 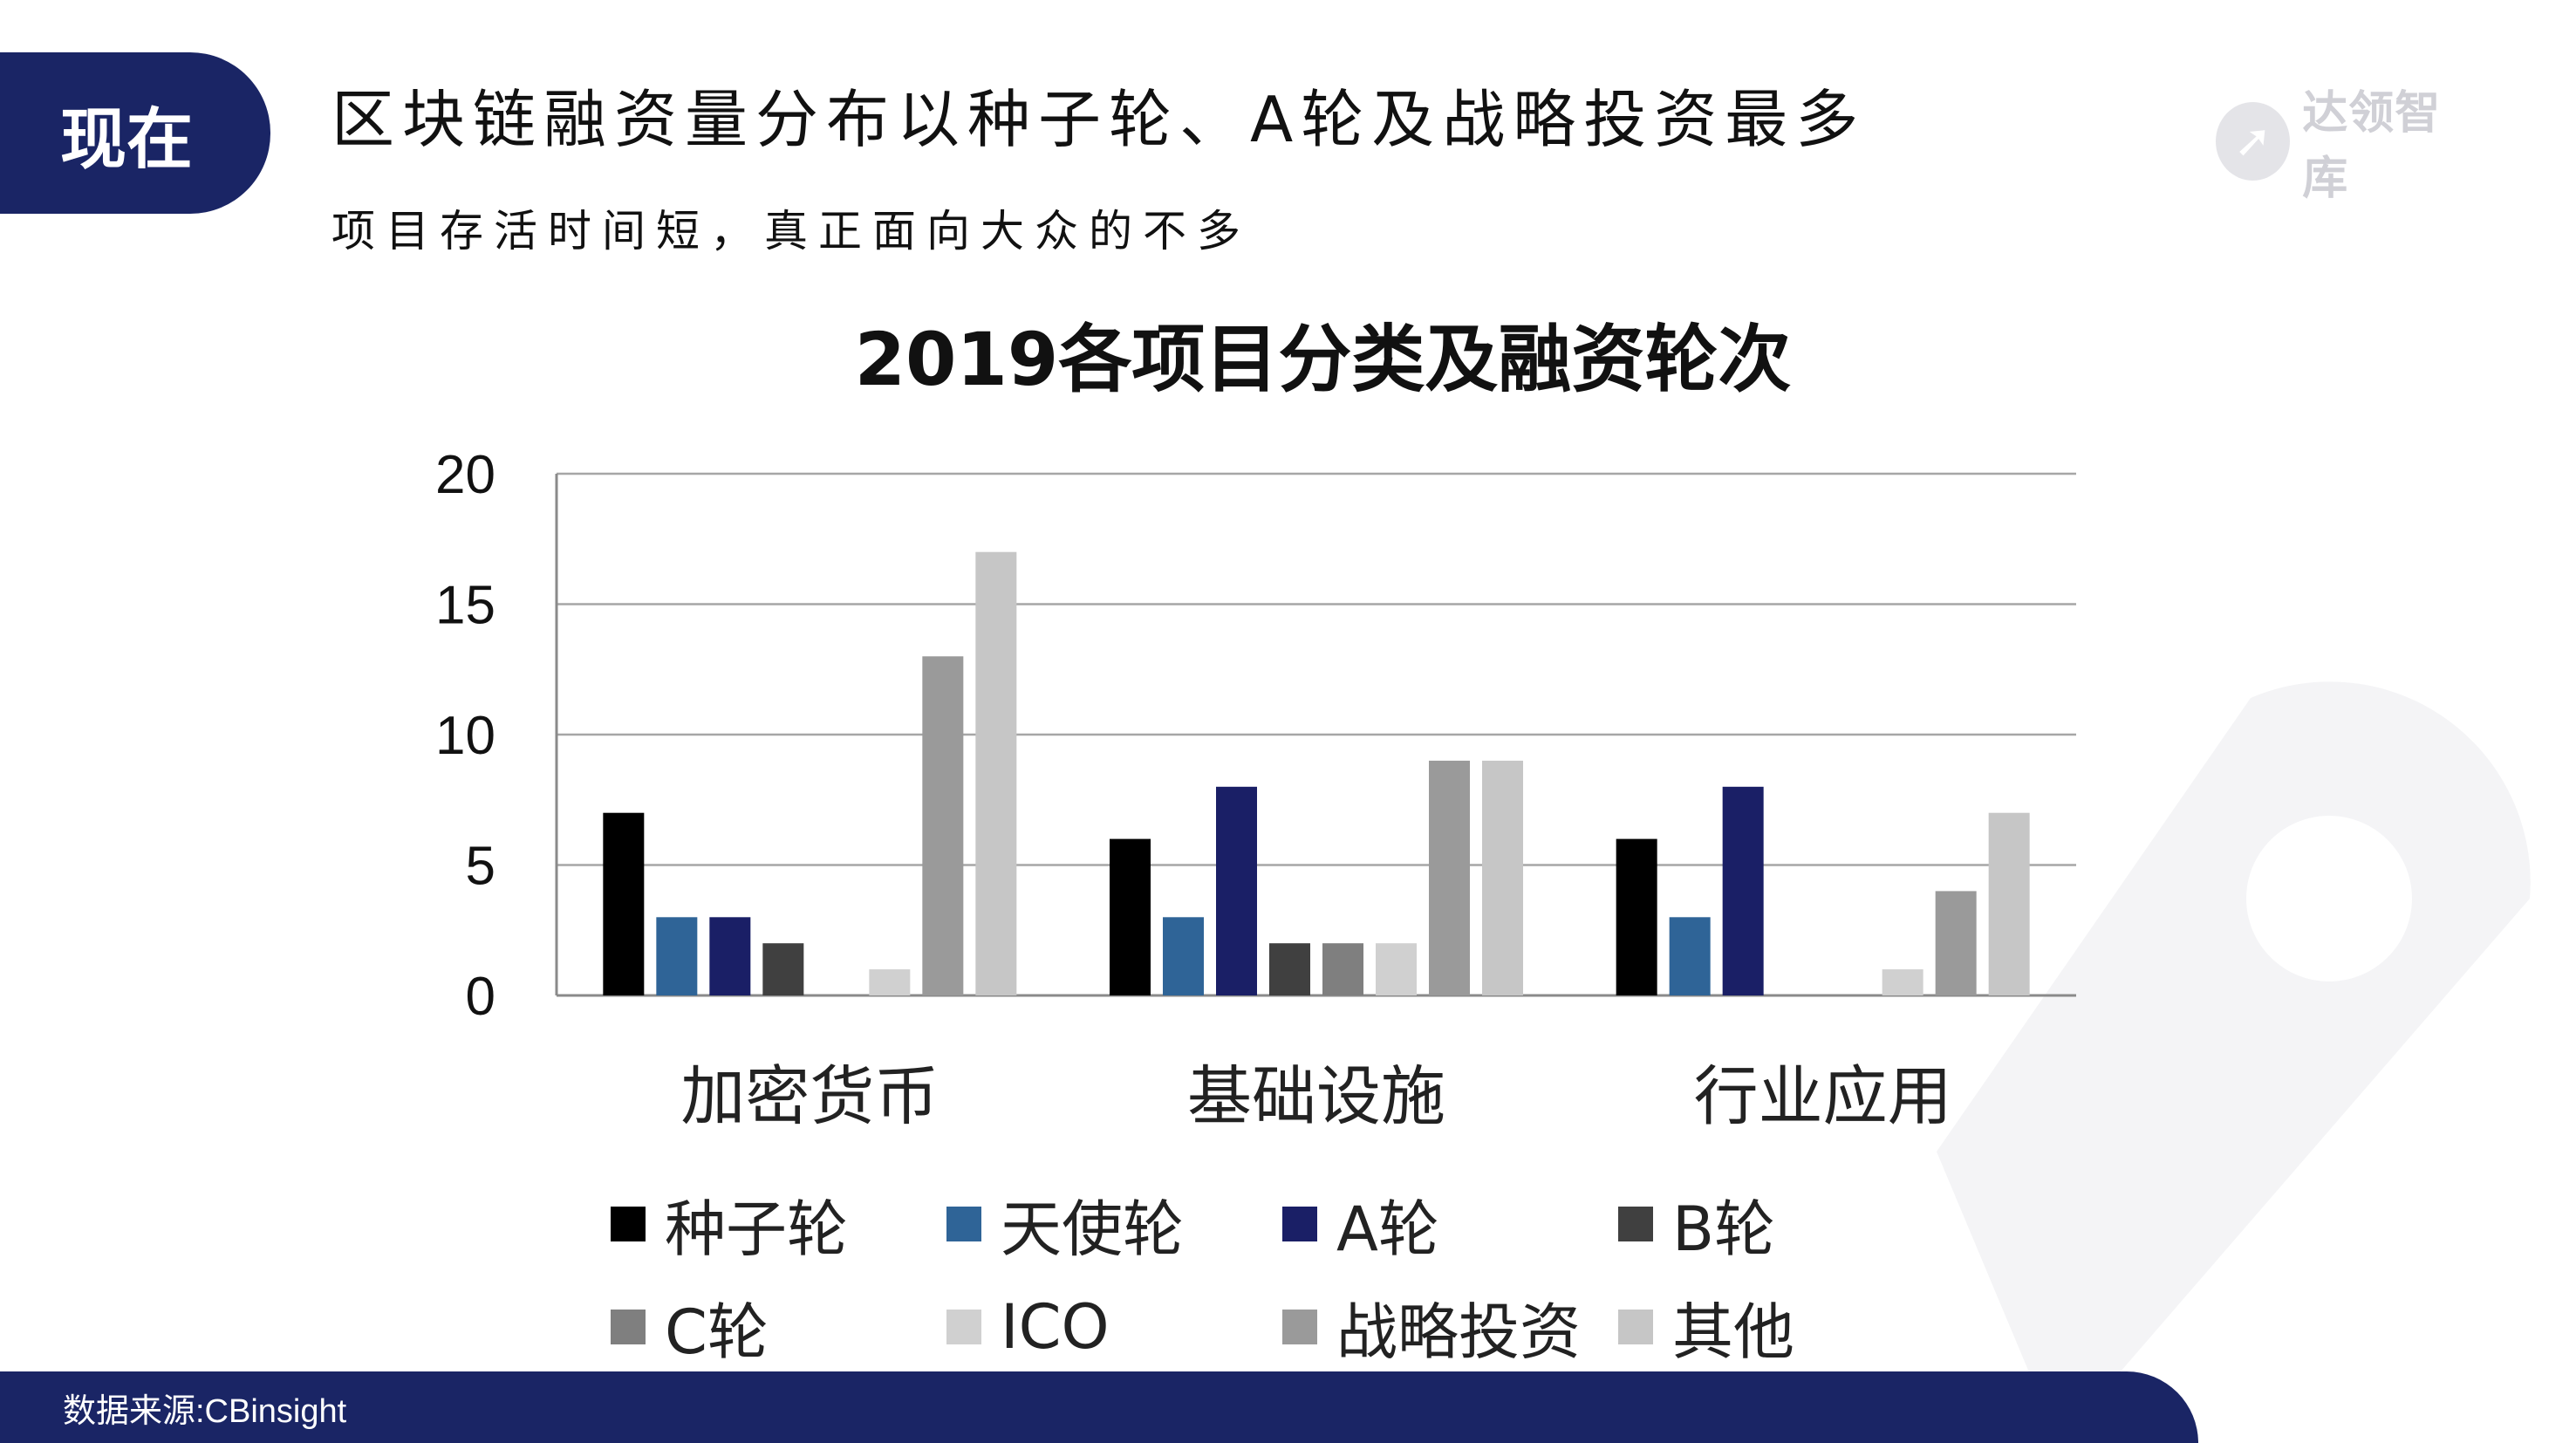 What do you see at coordinates (1823, 1096) in the screenshot?
I see `category-label: 行业应用` at bounding box center [1823, 1096].